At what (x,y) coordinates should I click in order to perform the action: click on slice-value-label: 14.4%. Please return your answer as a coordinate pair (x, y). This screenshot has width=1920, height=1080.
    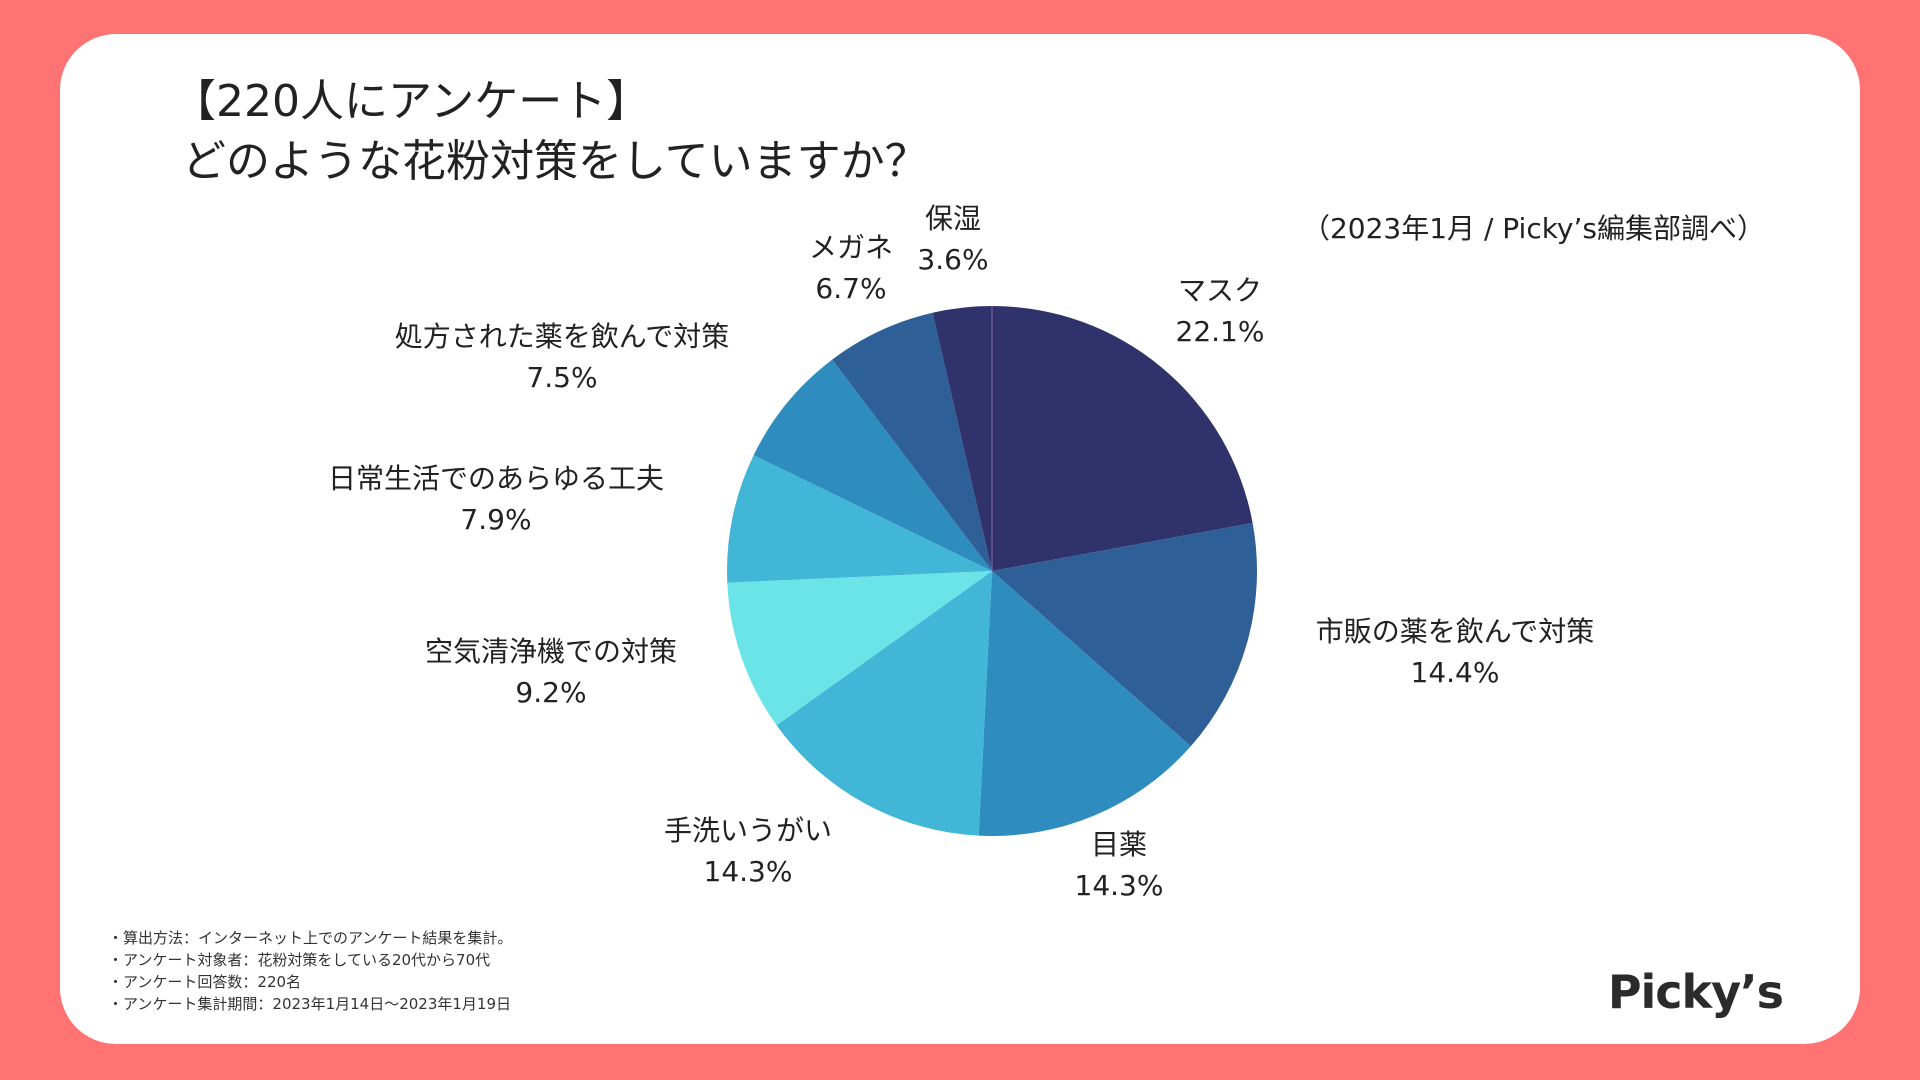
    Looking at the image, I should click on (1455, 672).